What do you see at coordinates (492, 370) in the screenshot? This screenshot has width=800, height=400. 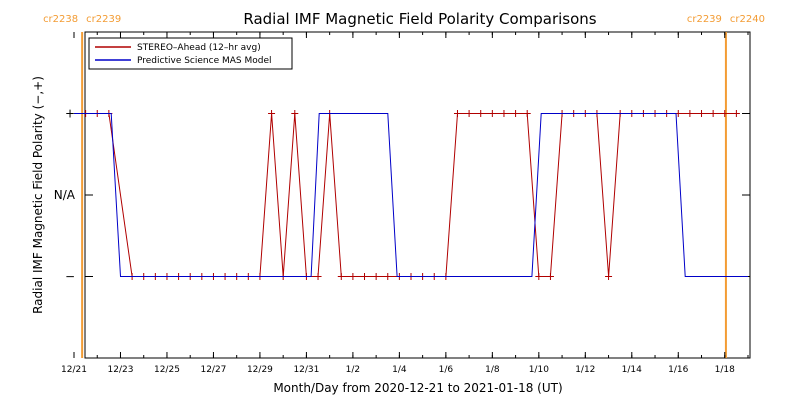 I see `x-tick-label: 1/8` at bounding box center [492, 370].